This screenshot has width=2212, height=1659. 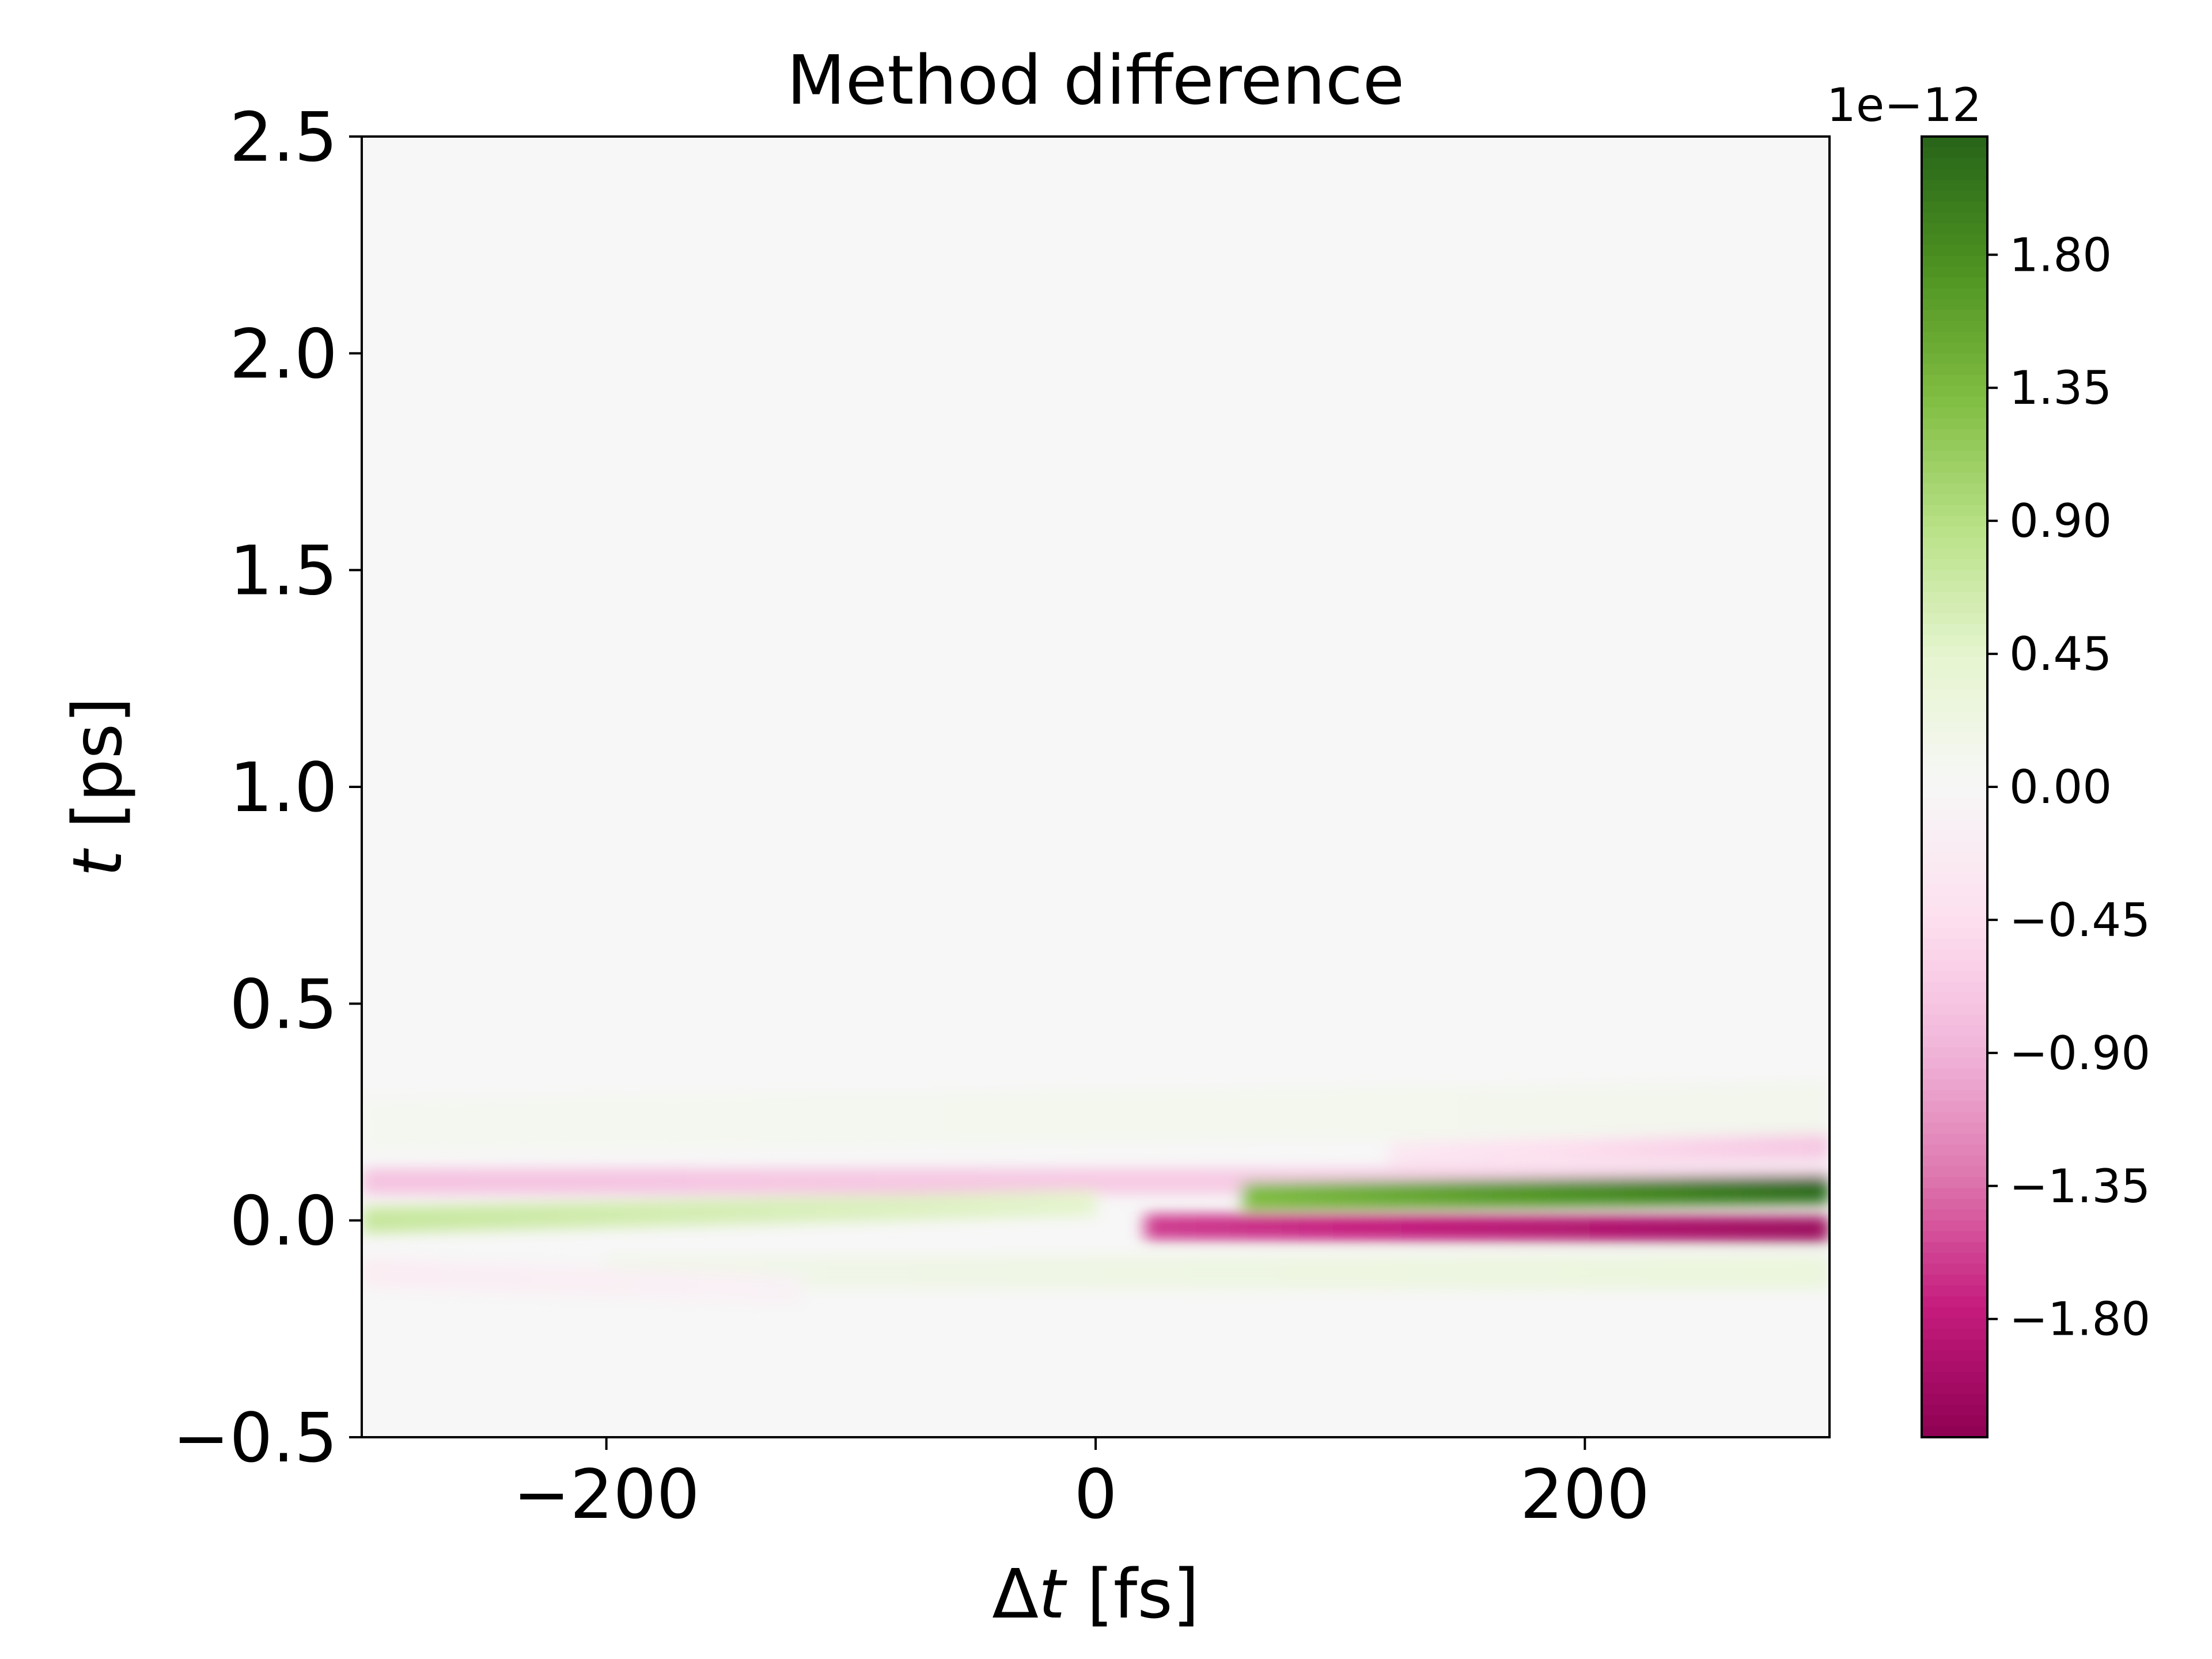 What do you see at coordinates (97, 787) in the screenshot?
I see `y-axis-label: t [ps]` at bounding box center [97, 787].